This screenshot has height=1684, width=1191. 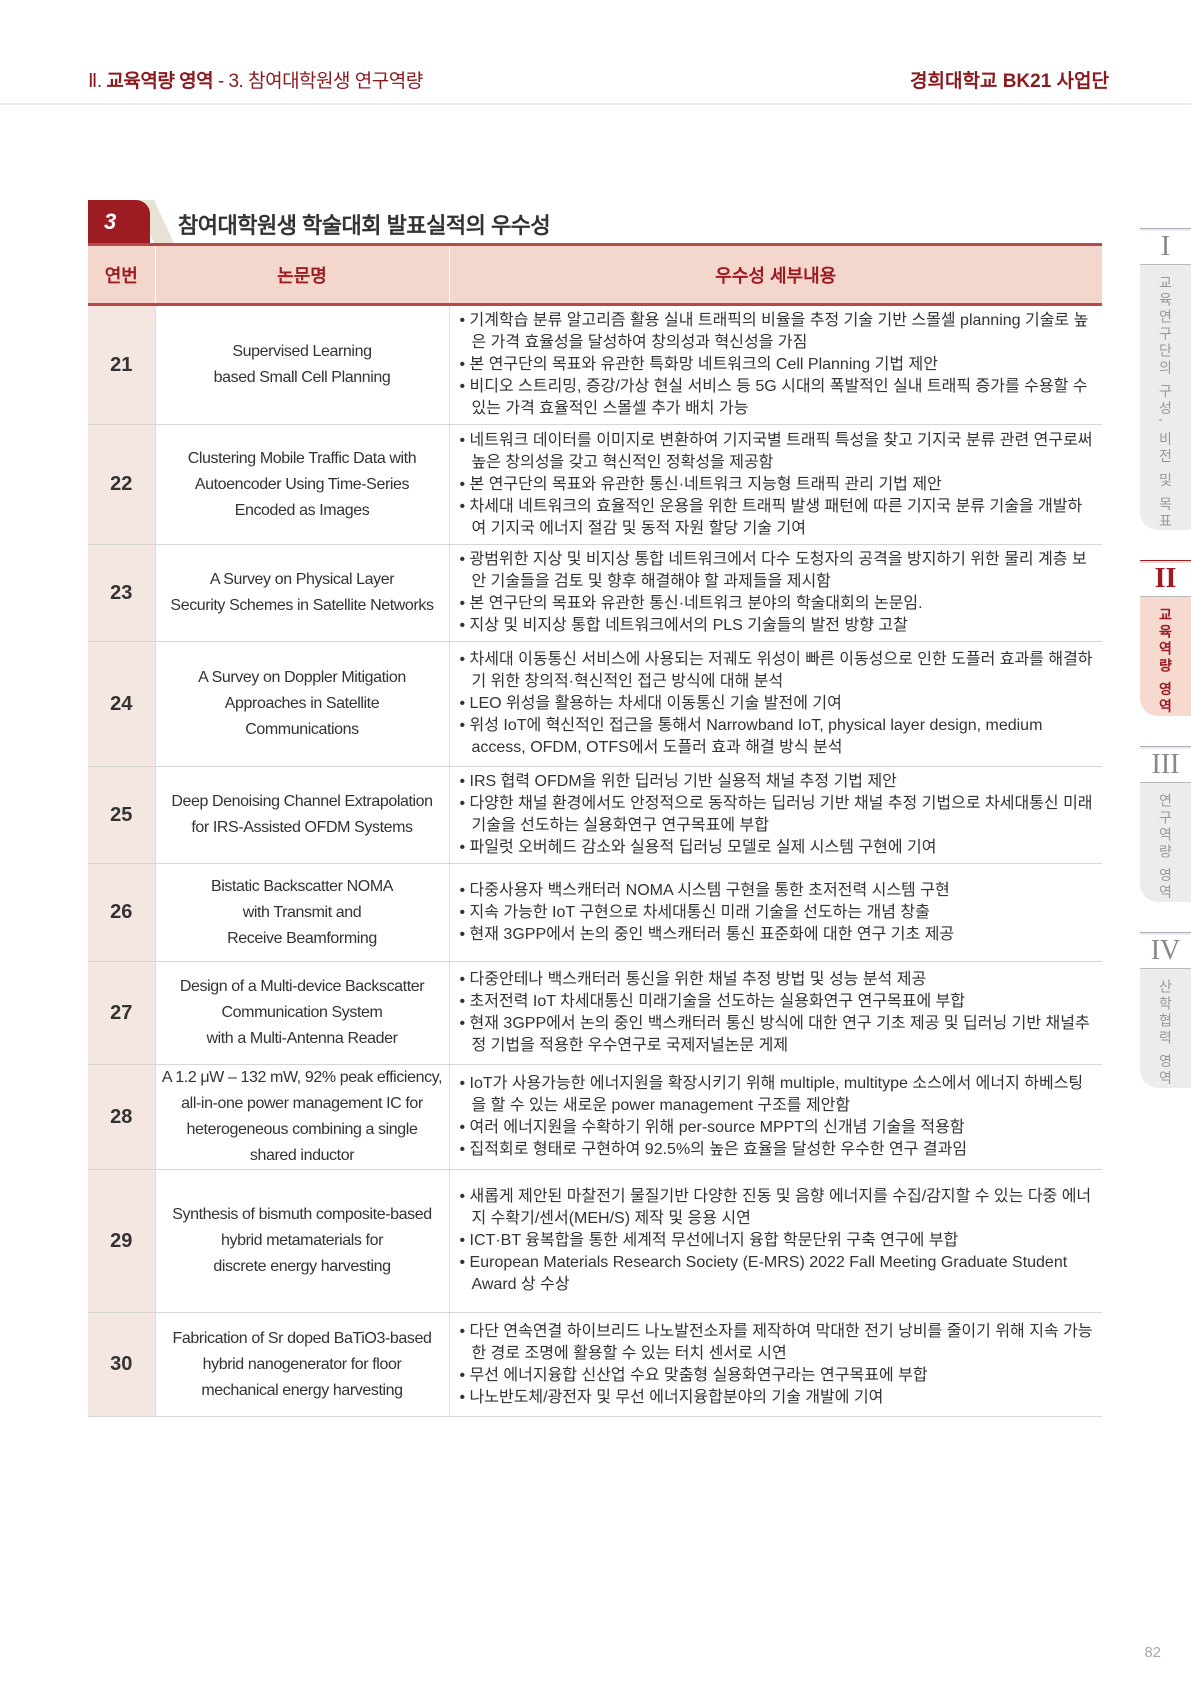 I want to click on chapter-tab-iv: IV 산학협력 영역, so click(x=1165, y=1010).